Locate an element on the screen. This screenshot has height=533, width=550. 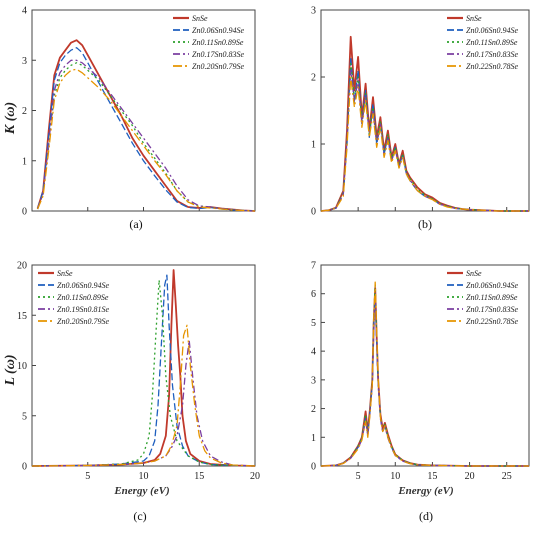
y-axis-title: L (ω) is located at coordinates (10, 371).